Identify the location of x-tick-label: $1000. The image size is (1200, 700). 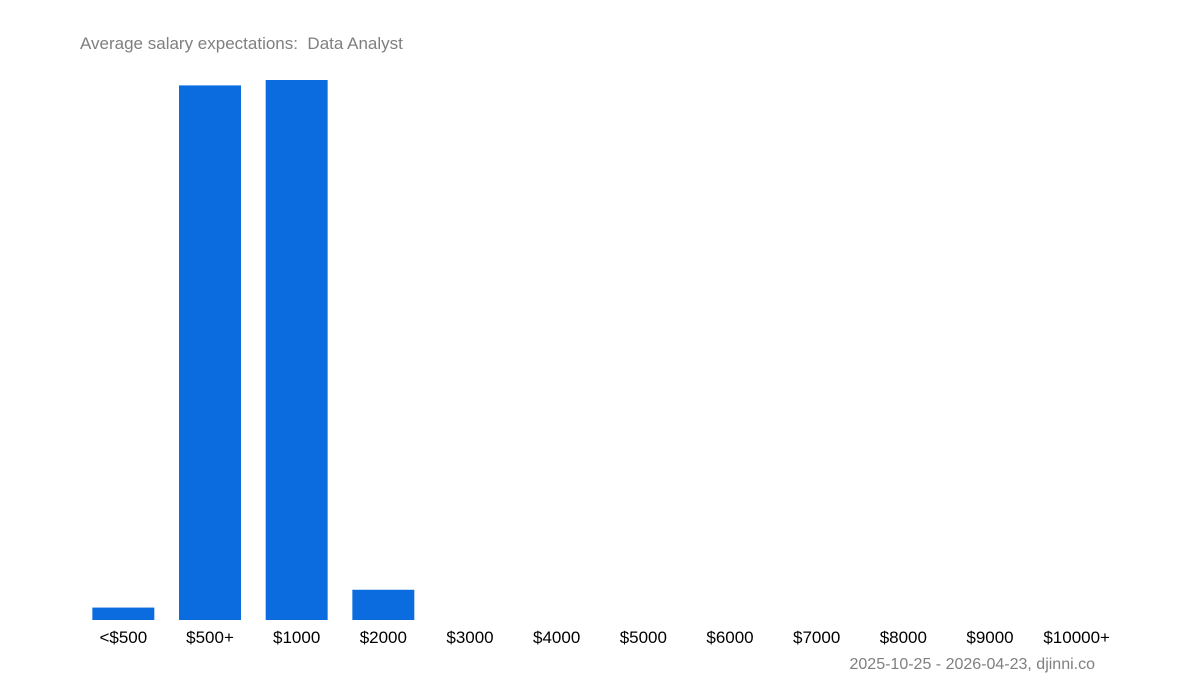
(296, 637).